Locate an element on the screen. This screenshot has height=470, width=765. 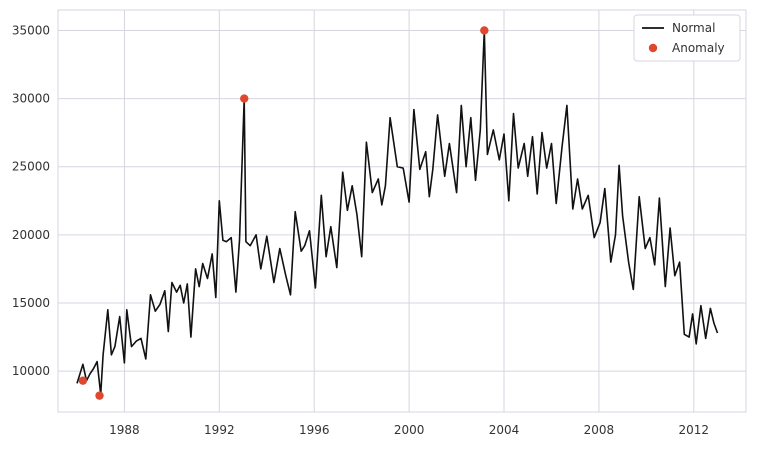
legend-dot-swatch is located at coordinates (653, 48).